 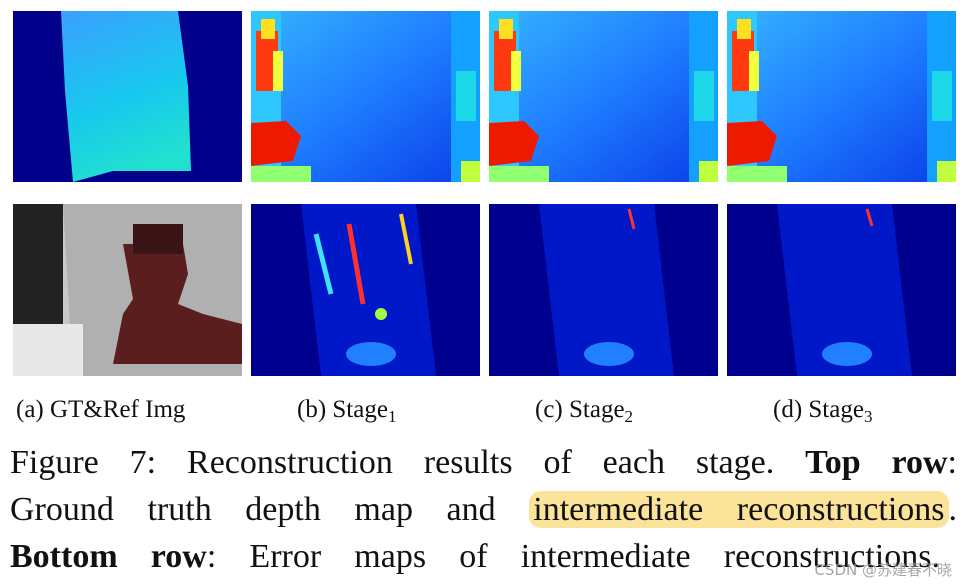 I want to click on caption-bold: Top row, so click(x=876, y=462).